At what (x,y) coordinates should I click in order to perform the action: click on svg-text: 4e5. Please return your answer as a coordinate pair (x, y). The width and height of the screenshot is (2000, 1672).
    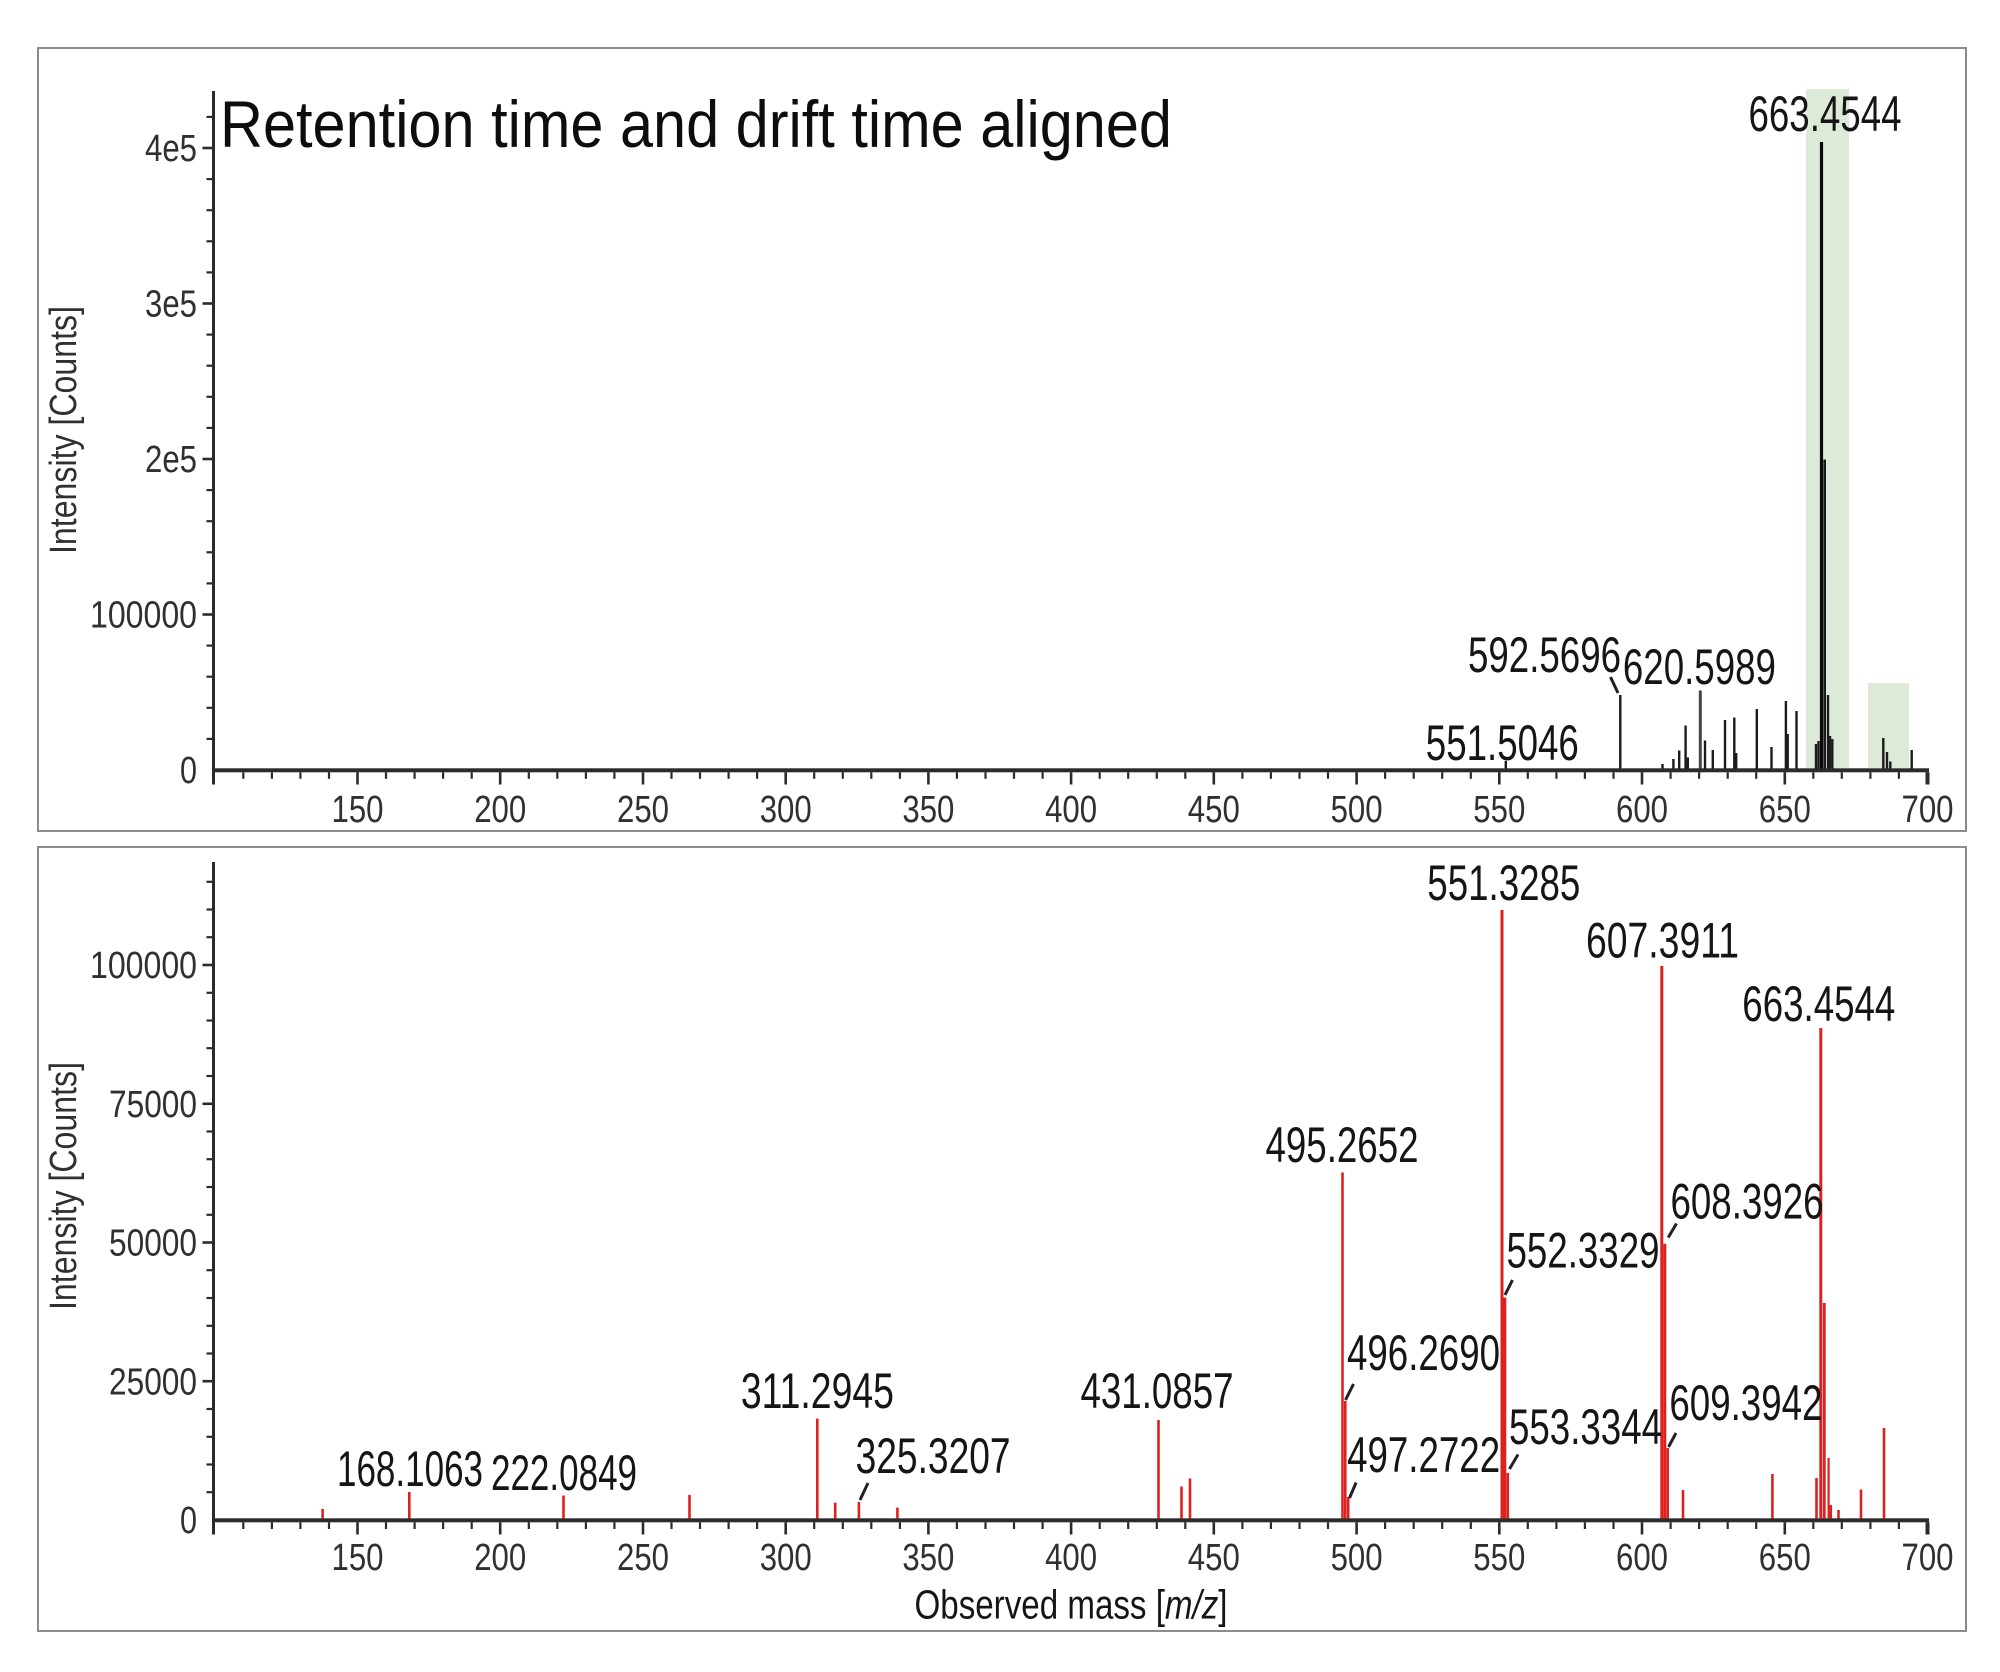
    Looking at the image, I should click on (171, 149).